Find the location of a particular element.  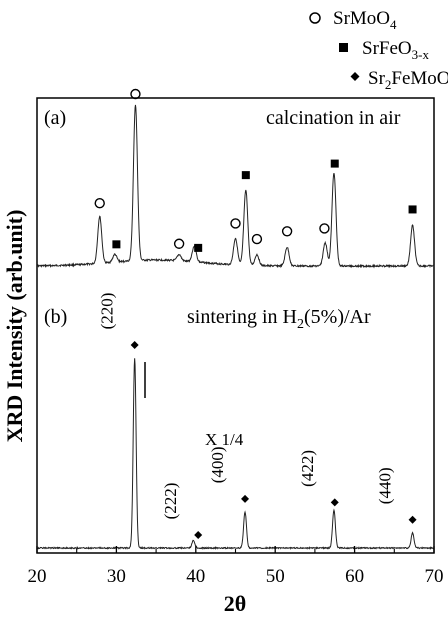

scale-annotation: X 1/4 is located at coordinates (224, 439).